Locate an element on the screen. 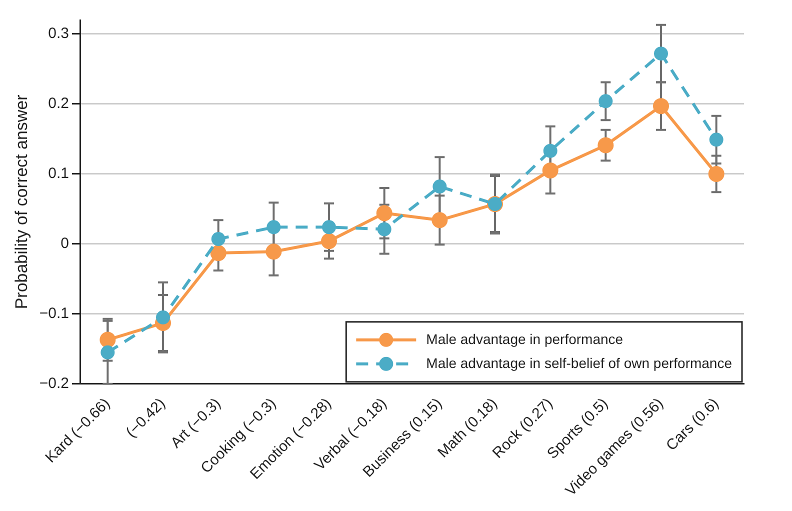 The height and width of the screenshot is (511, 792). y-tick-label: −0.1 is located at coordinates (54, 313).